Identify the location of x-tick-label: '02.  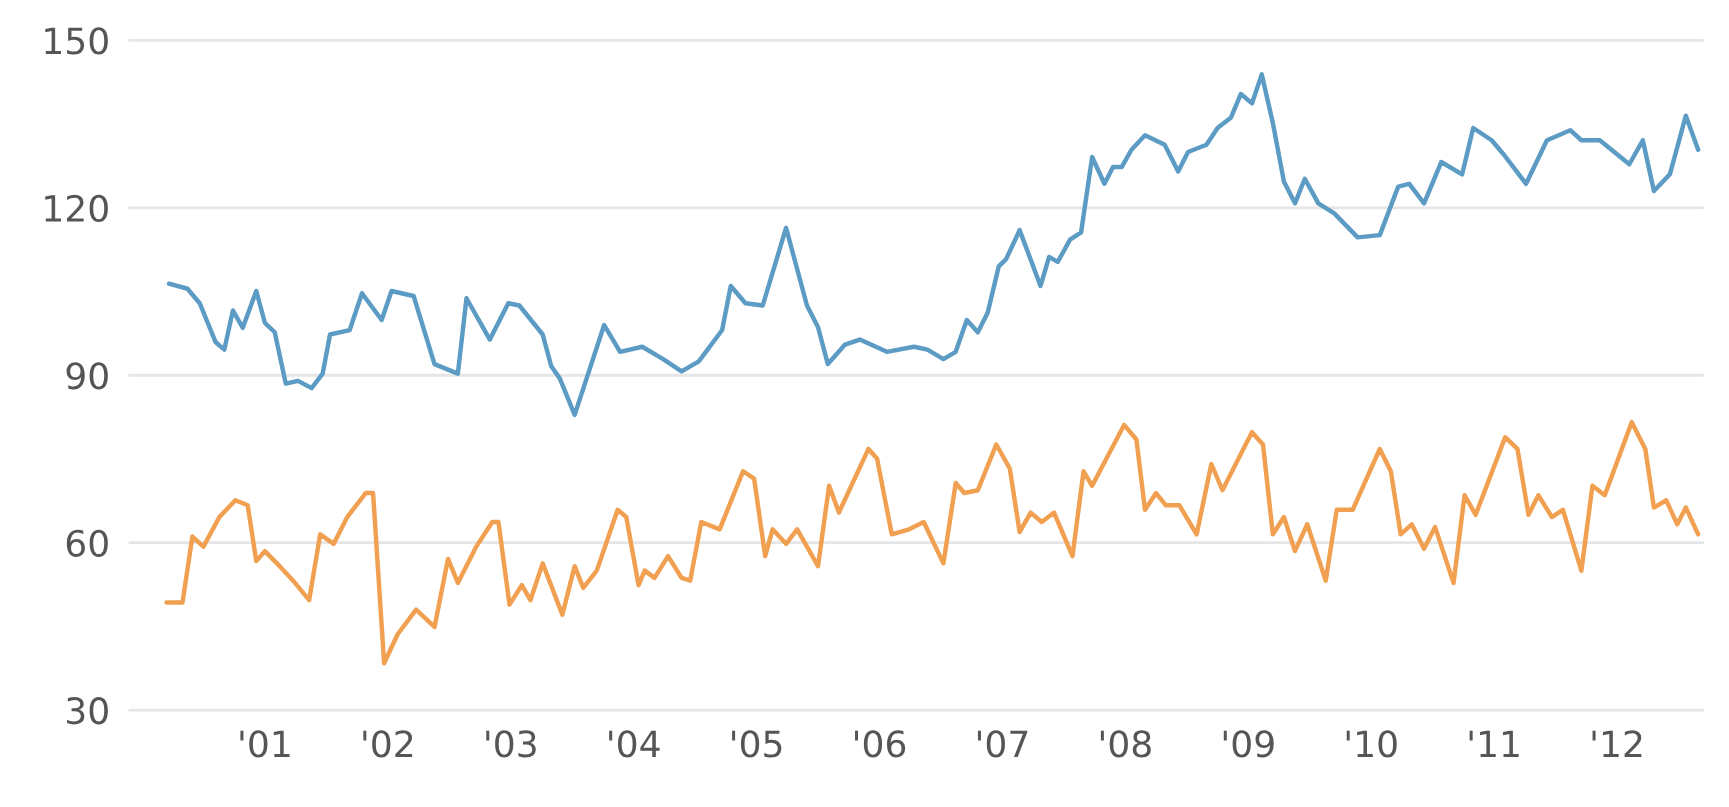
(388, 744).